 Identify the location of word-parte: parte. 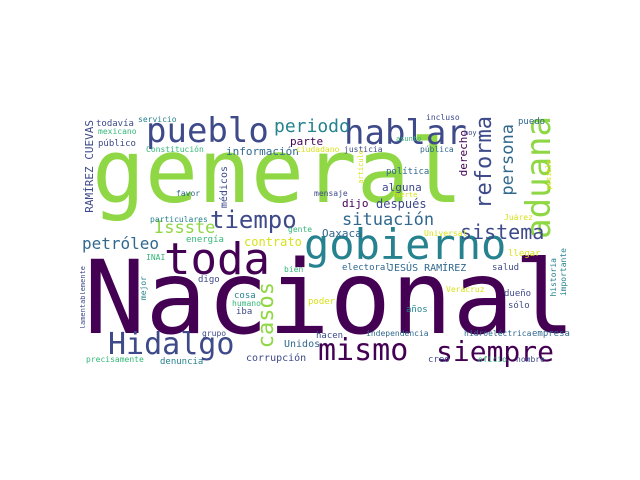
(307, 141).